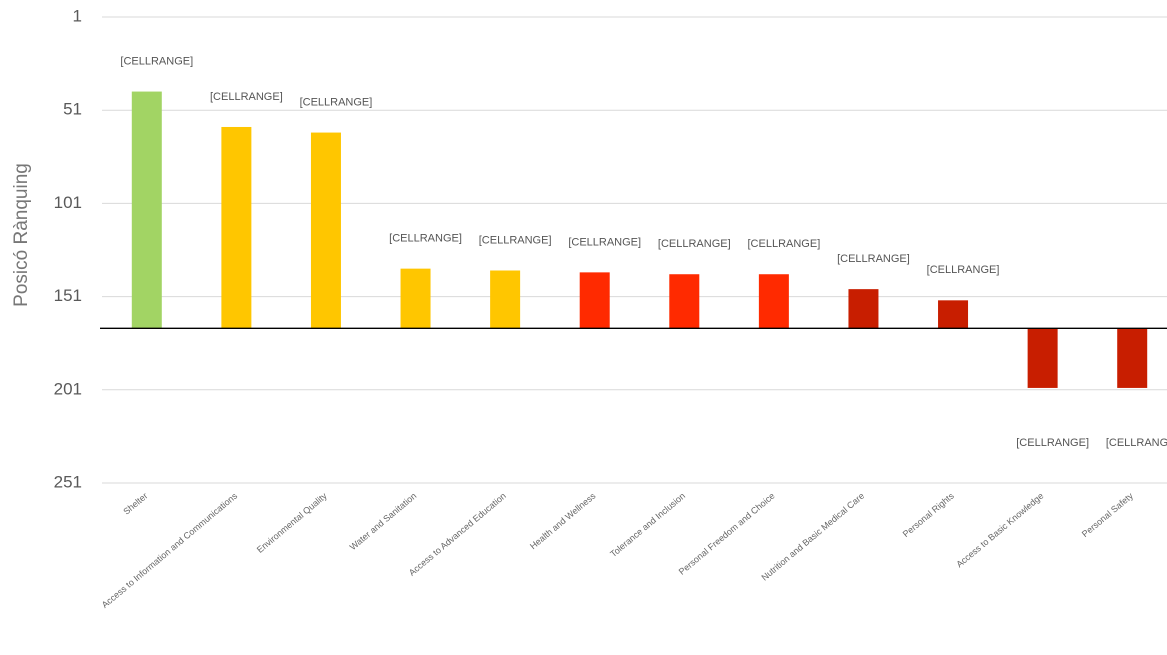 The height and width of the screenshot is (655, 1167). I want to click on x-tick-label: Tolerance and Inclusion, so click(647, 525).